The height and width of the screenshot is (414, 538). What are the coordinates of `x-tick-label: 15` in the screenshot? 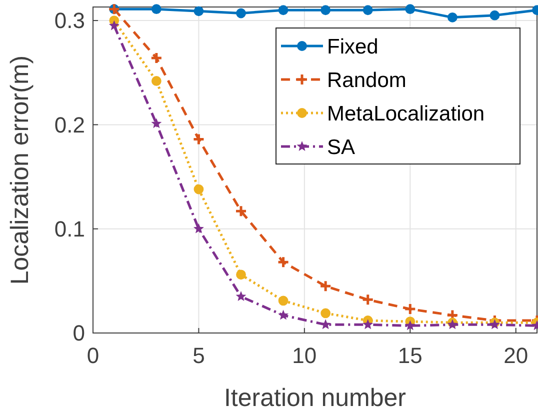 It's located at (410, 355).